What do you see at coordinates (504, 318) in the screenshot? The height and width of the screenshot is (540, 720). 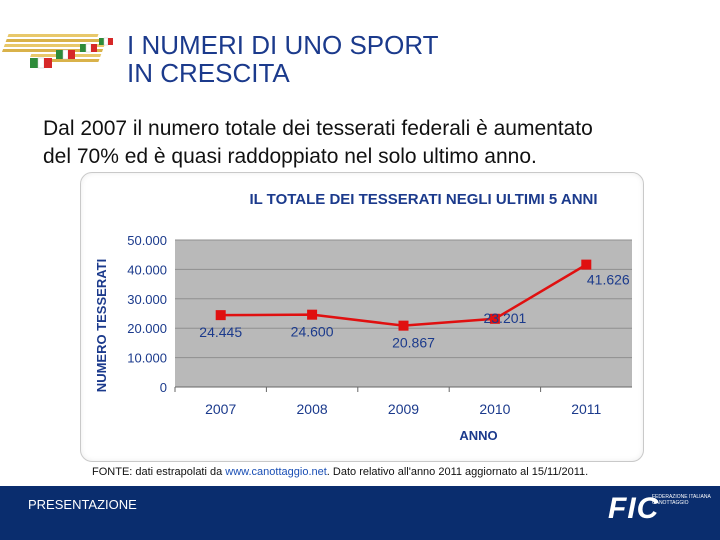 I see `data-label: 23.201` at bounding box center [504, 318].